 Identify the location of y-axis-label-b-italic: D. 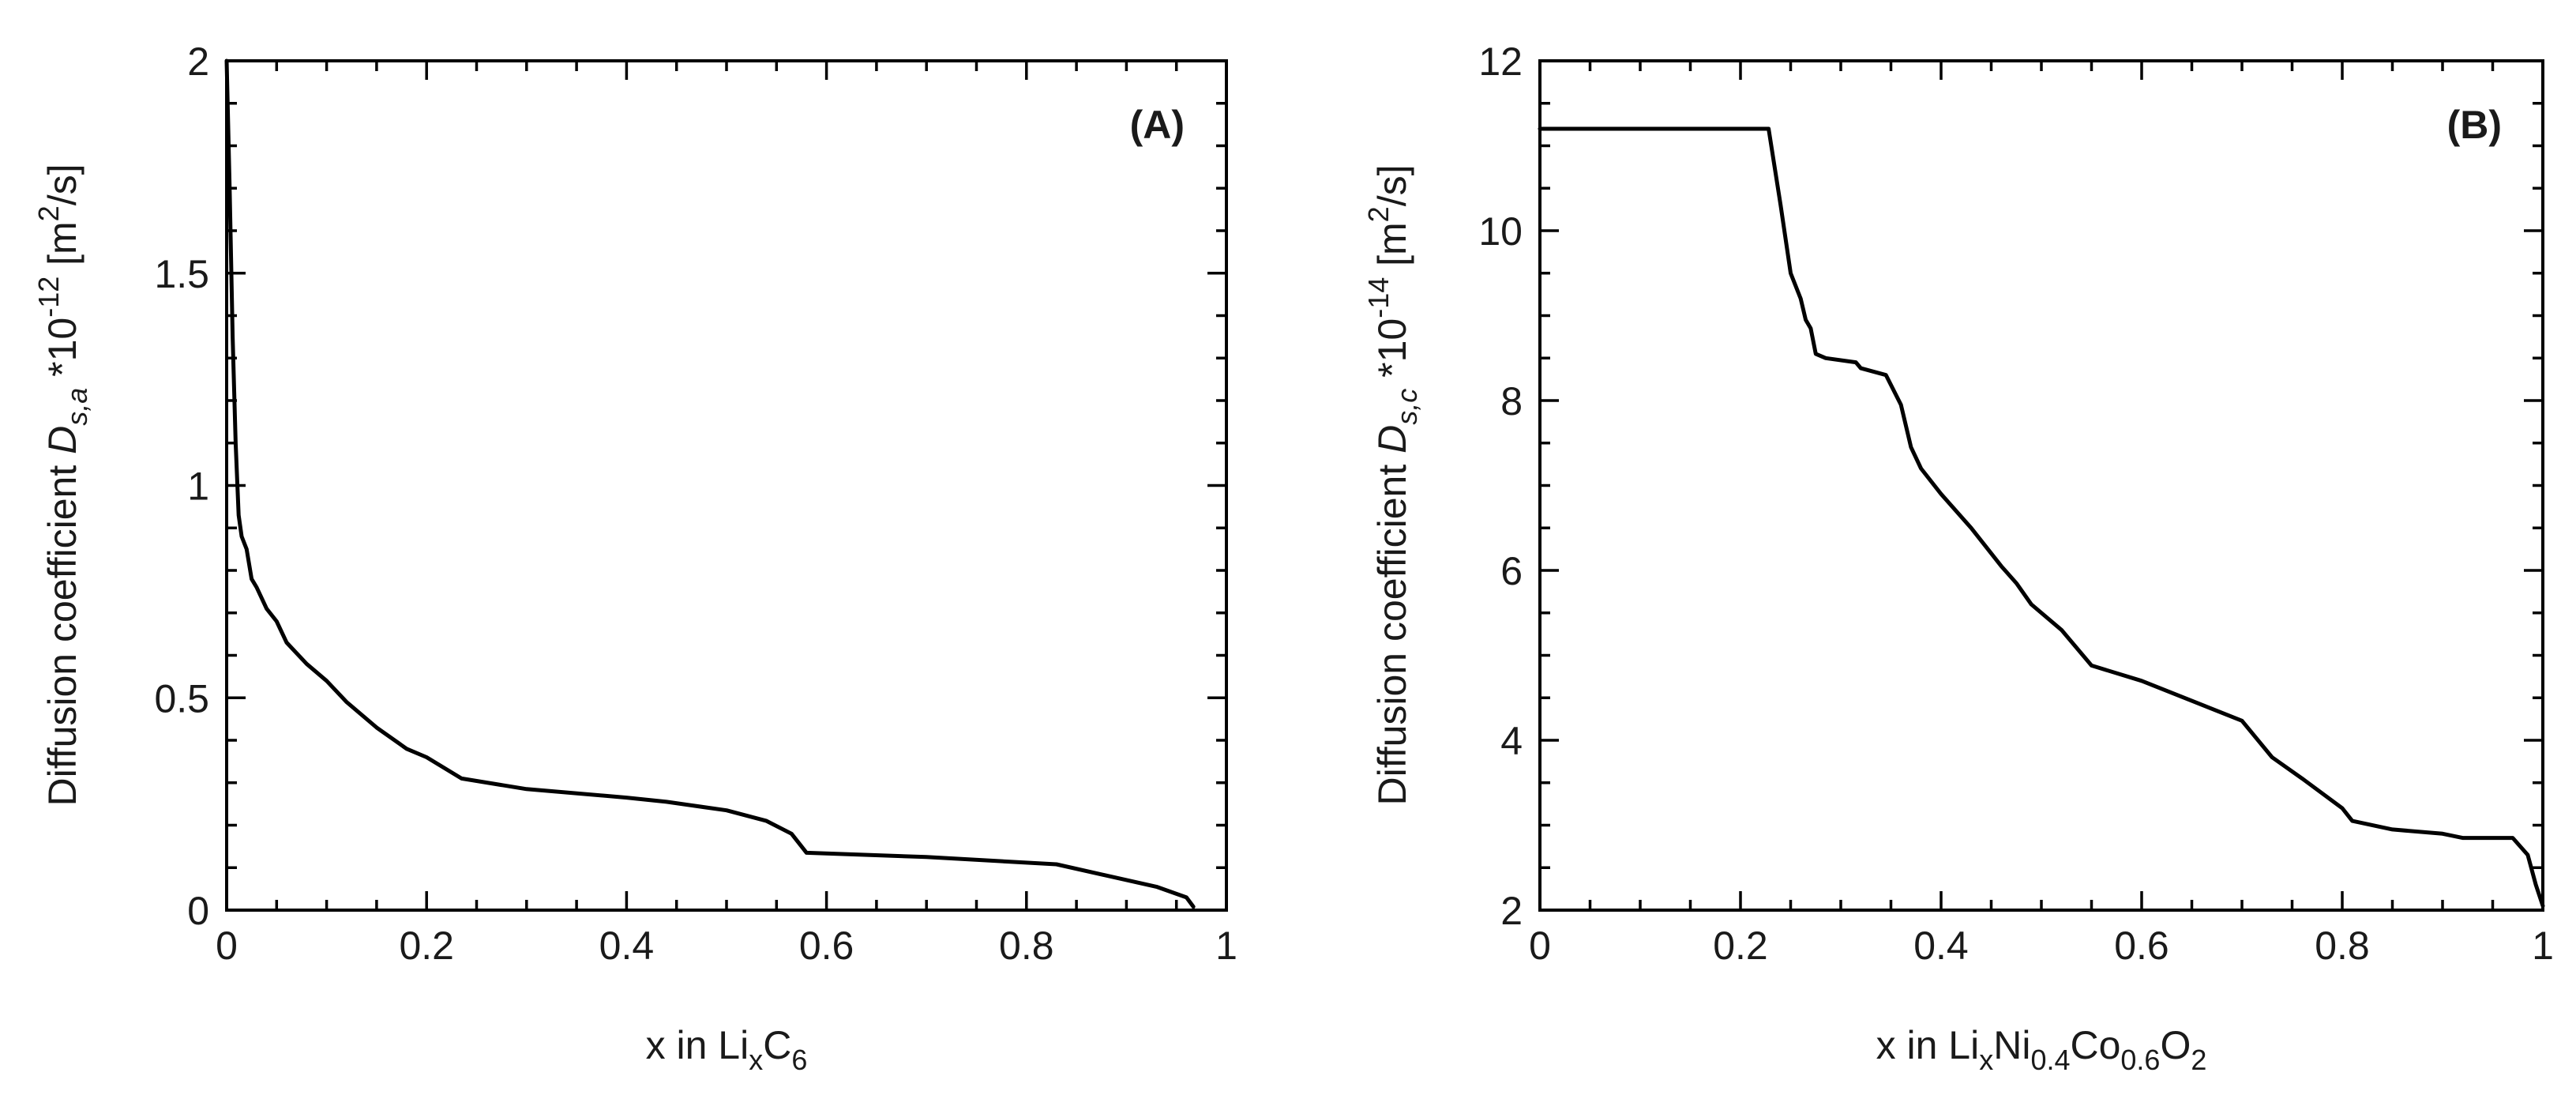
(1392, 439).